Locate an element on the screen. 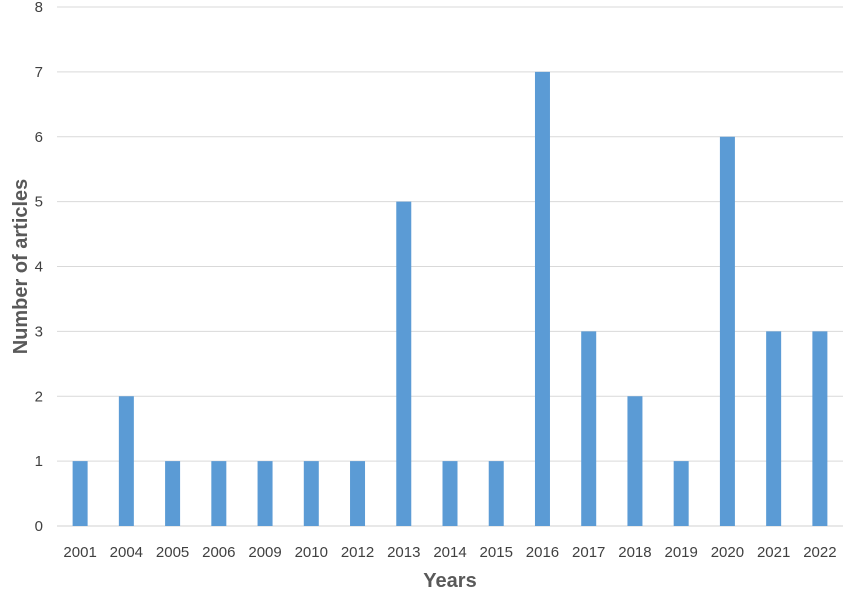 The image size is (844, 597). x-tick-label: 2020 is located at coordinates (727, 552).